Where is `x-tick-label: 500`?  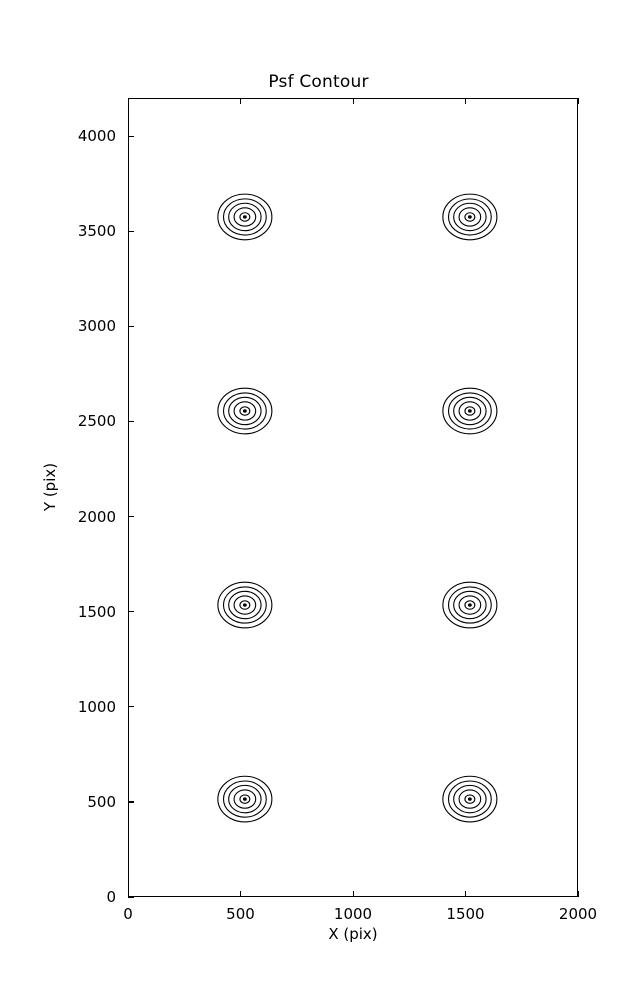
x-tick-label: 500 is located at coordinates (240, 914).